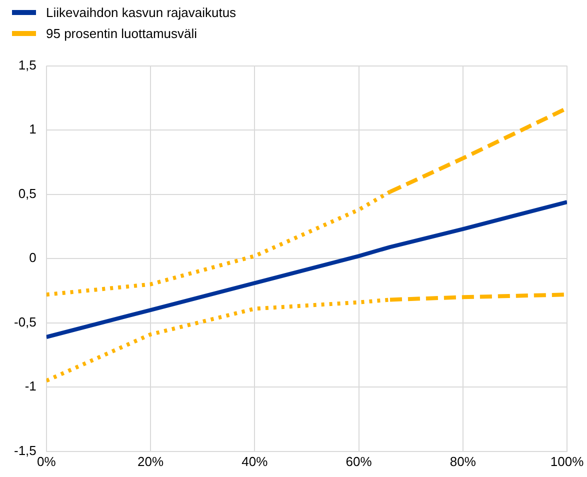 The width and height of the screenshot is (587, 477). What do you see at coordinates (141, 12) in the screenshot?
I see `legend-label: Liikevaihdon kasvun rajavaikutus` at bounding box center [141, 12].